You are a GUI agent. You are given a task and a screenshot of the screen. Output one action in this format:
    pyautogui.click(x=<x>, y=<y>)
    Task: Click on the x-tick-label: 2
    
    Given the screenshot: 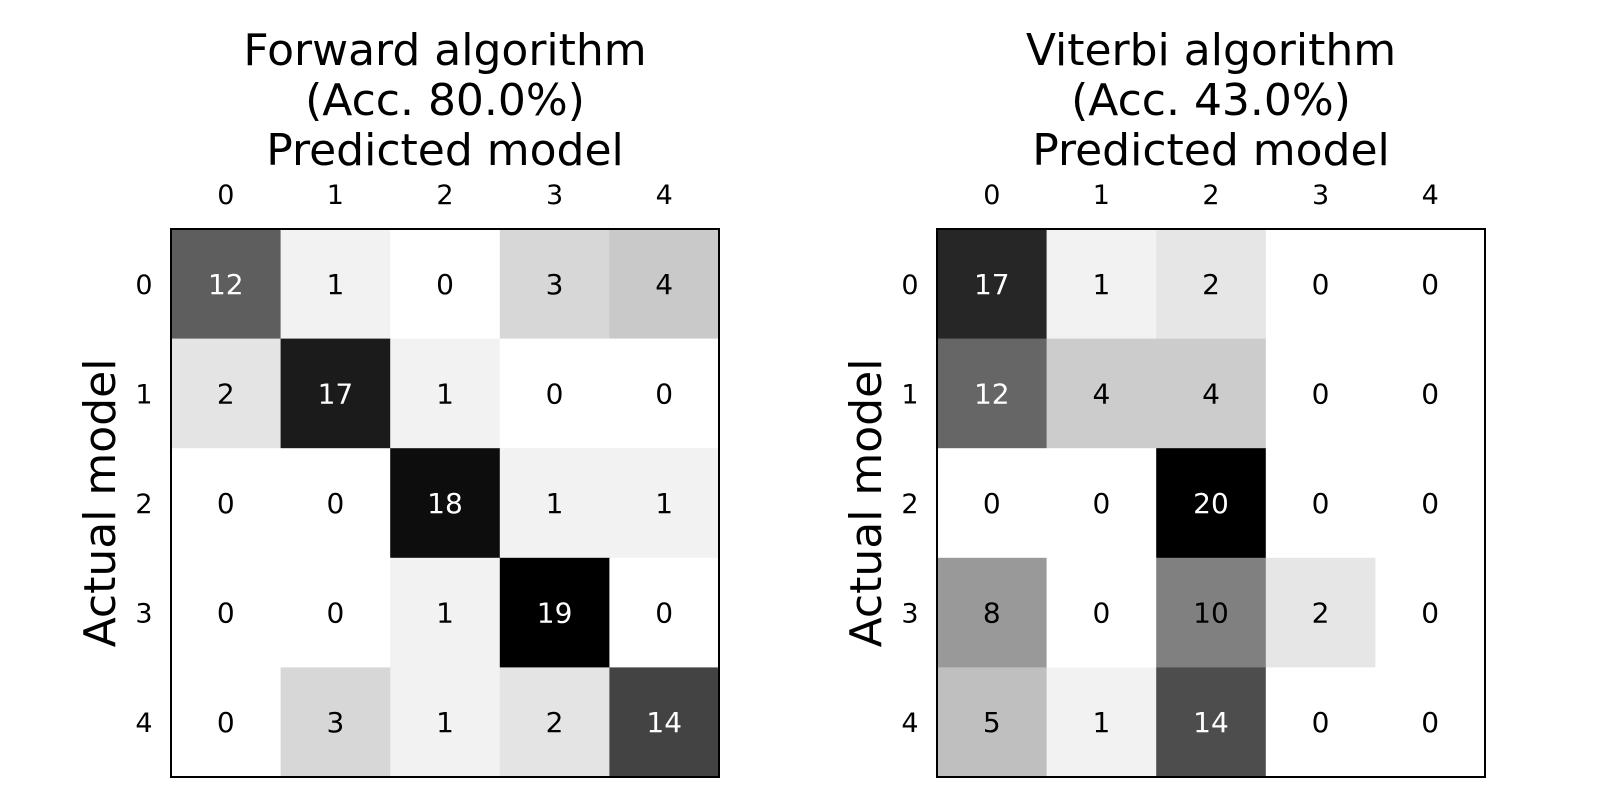 What is the action you would take?
    pyautogui.click(x=1210, y=195)
    